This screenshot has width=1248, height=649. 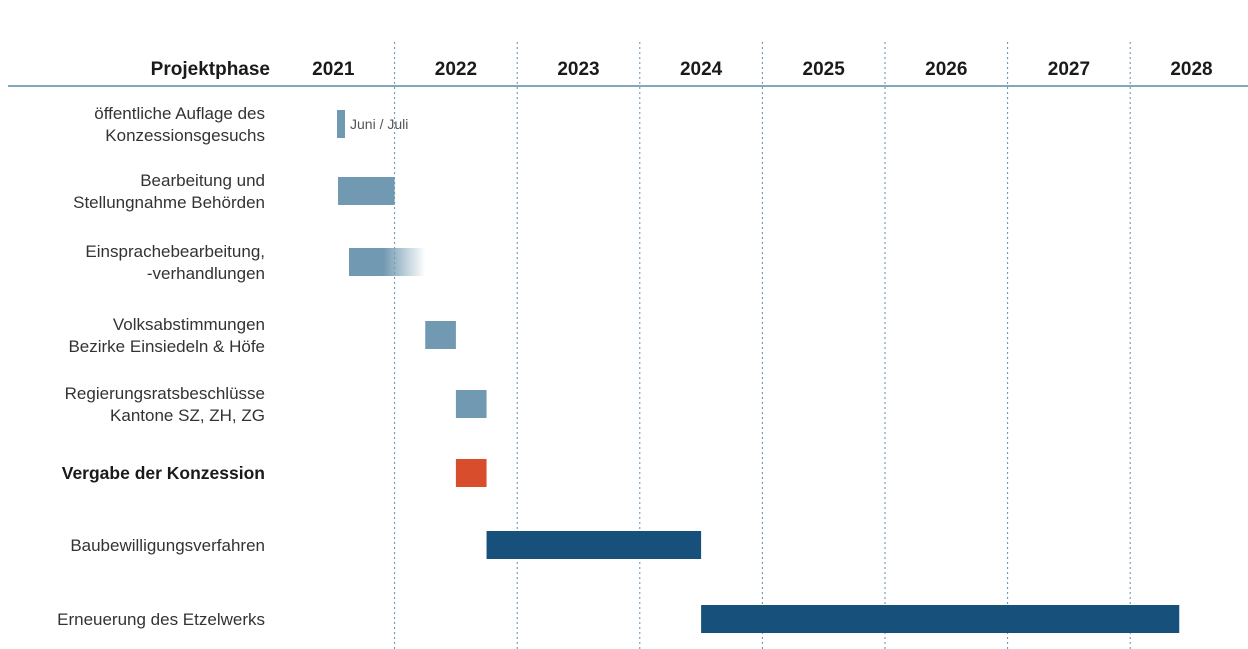 What do you see at coordinates (187, 415) in the screenshot?
I see `task-label: Kantone SZ, ZH, ZG` at bounding box center [187, 415].